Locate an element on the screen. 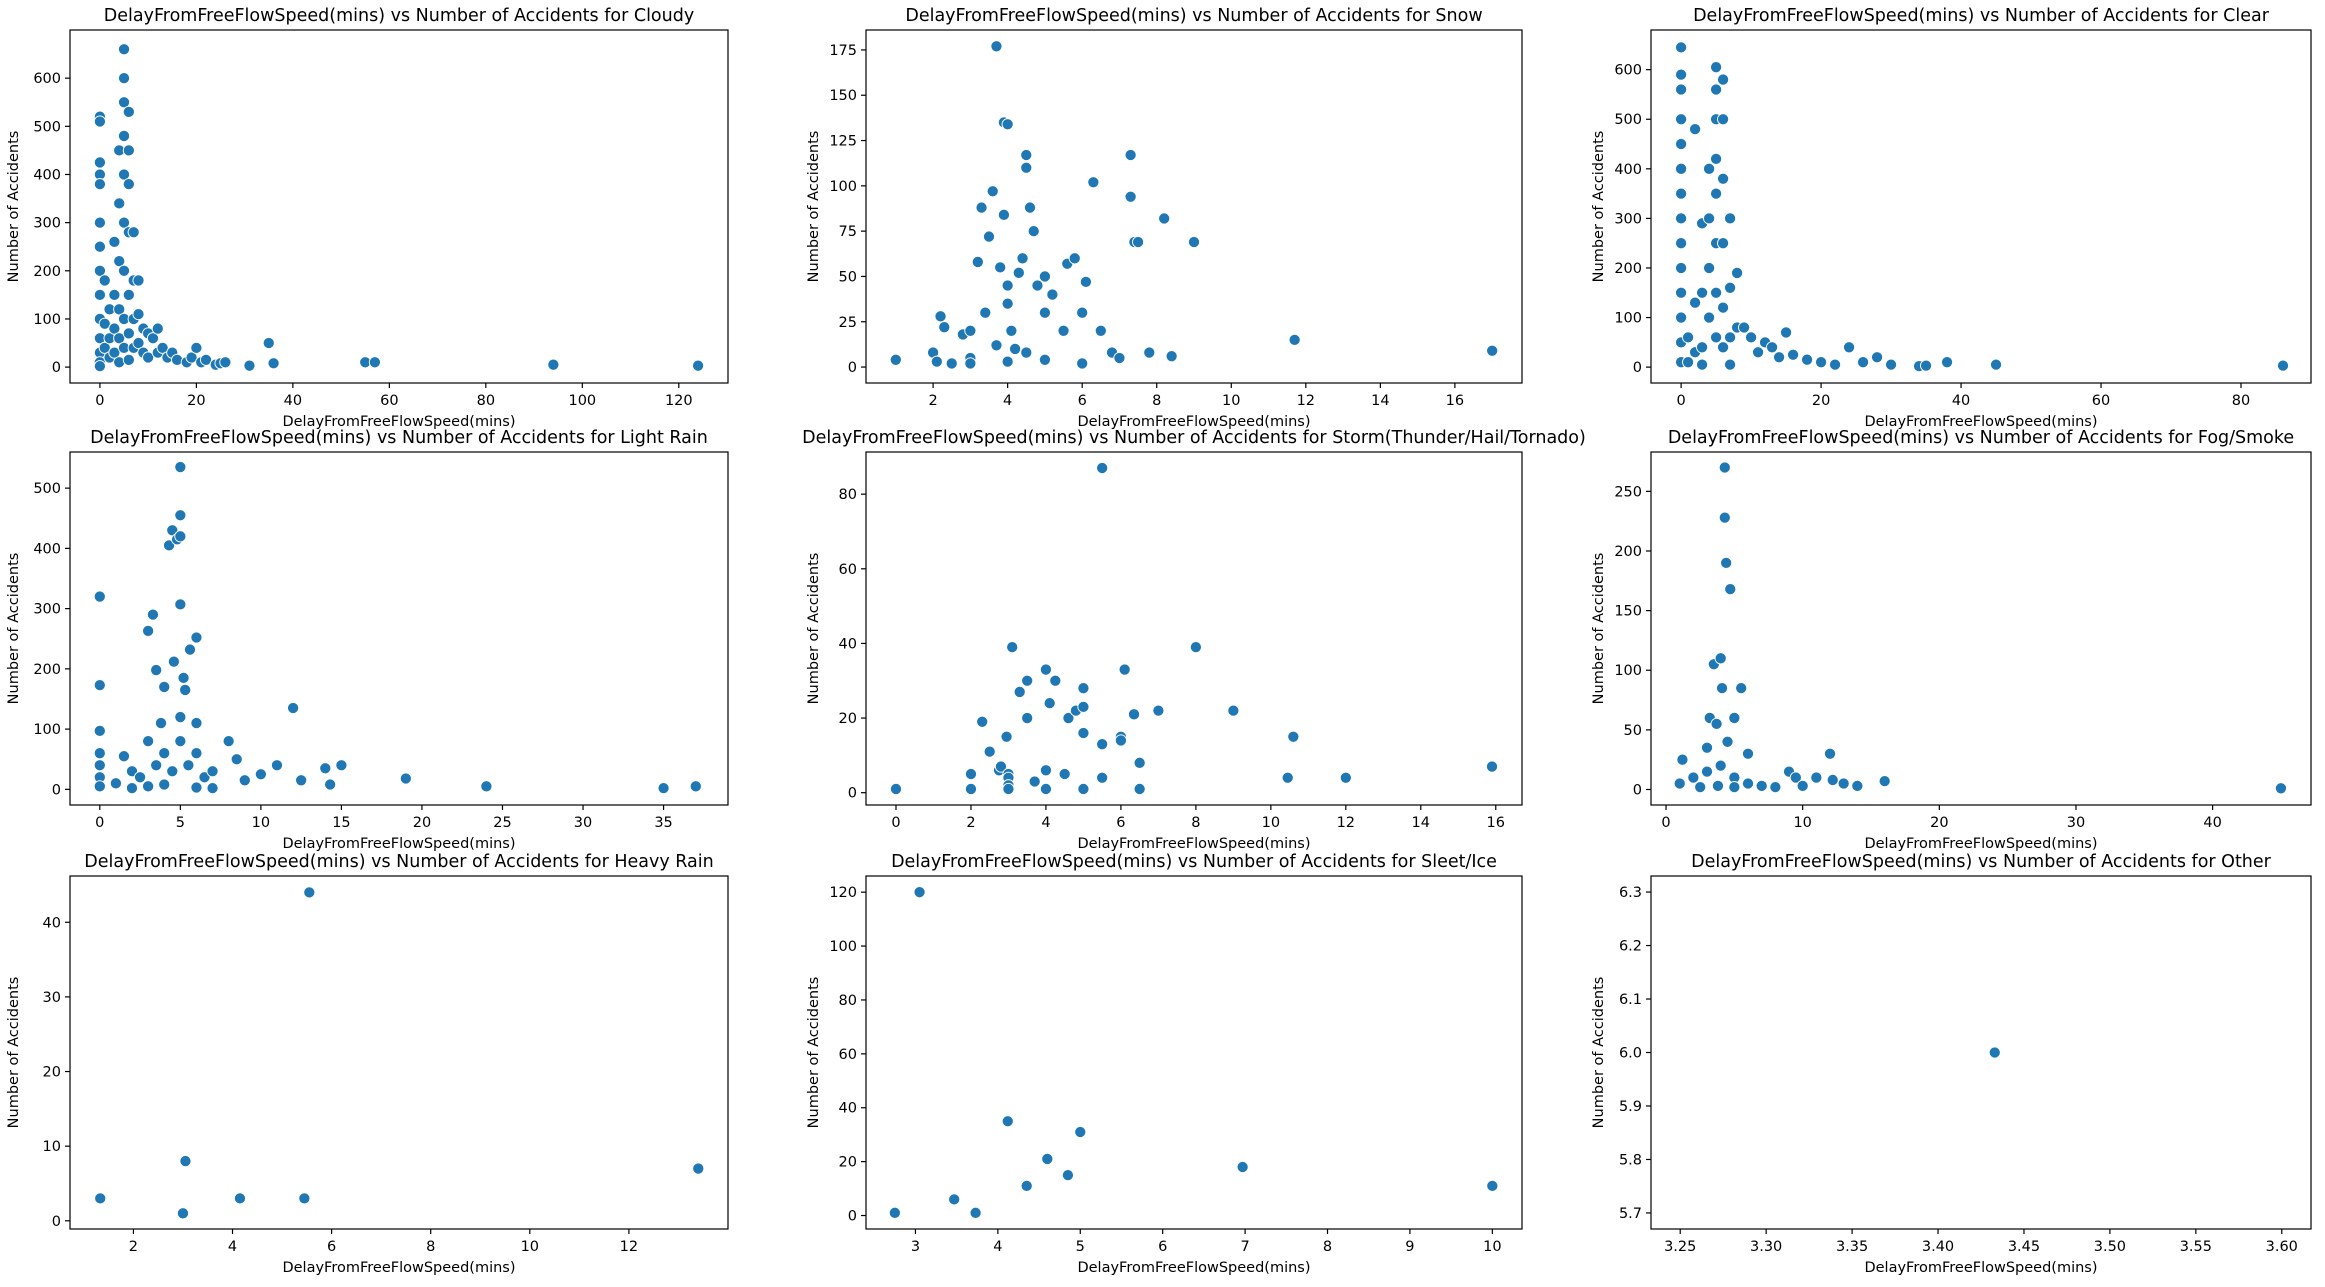  x-tick-label: 40 is located at coordinates (293, 401).